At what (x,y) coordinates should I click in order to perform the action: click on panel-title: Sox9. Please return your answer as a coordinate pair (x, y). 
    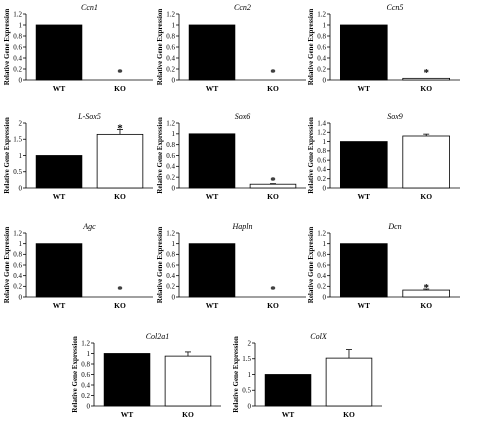
    Looking at the image, I should click on (395, 116).